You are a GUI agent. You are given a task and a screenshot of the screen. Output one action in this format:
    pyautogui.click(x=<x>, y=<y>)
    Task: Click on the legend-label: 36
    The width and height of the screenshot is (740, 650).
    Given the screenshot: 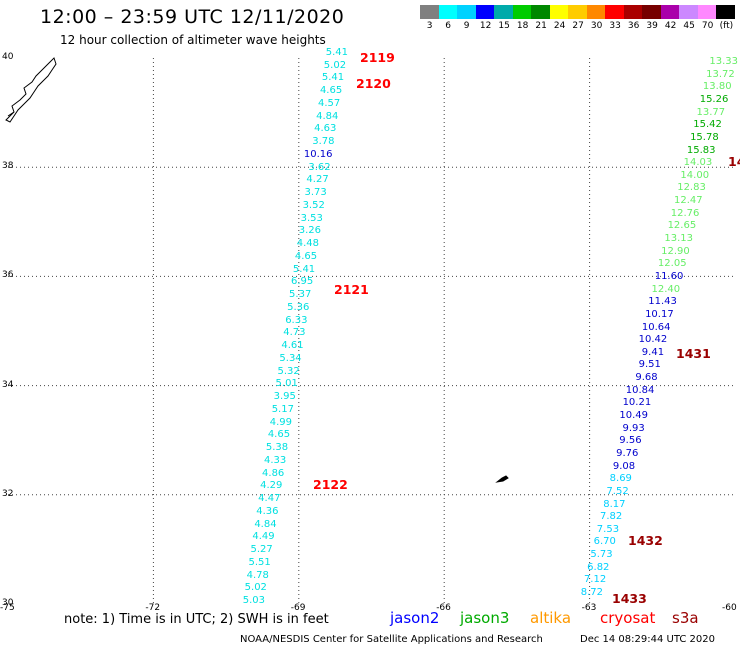 What is the action you would take?
    pyautogui.click(x=633, y=26)
    